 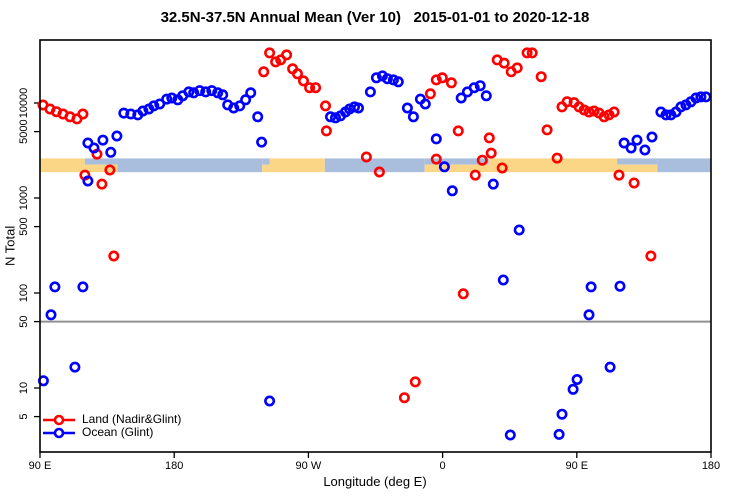 What do you see at coordinates (59, 419) in the screenshot?
I see `legend-symbol-land` at bounding box center [59, 419].